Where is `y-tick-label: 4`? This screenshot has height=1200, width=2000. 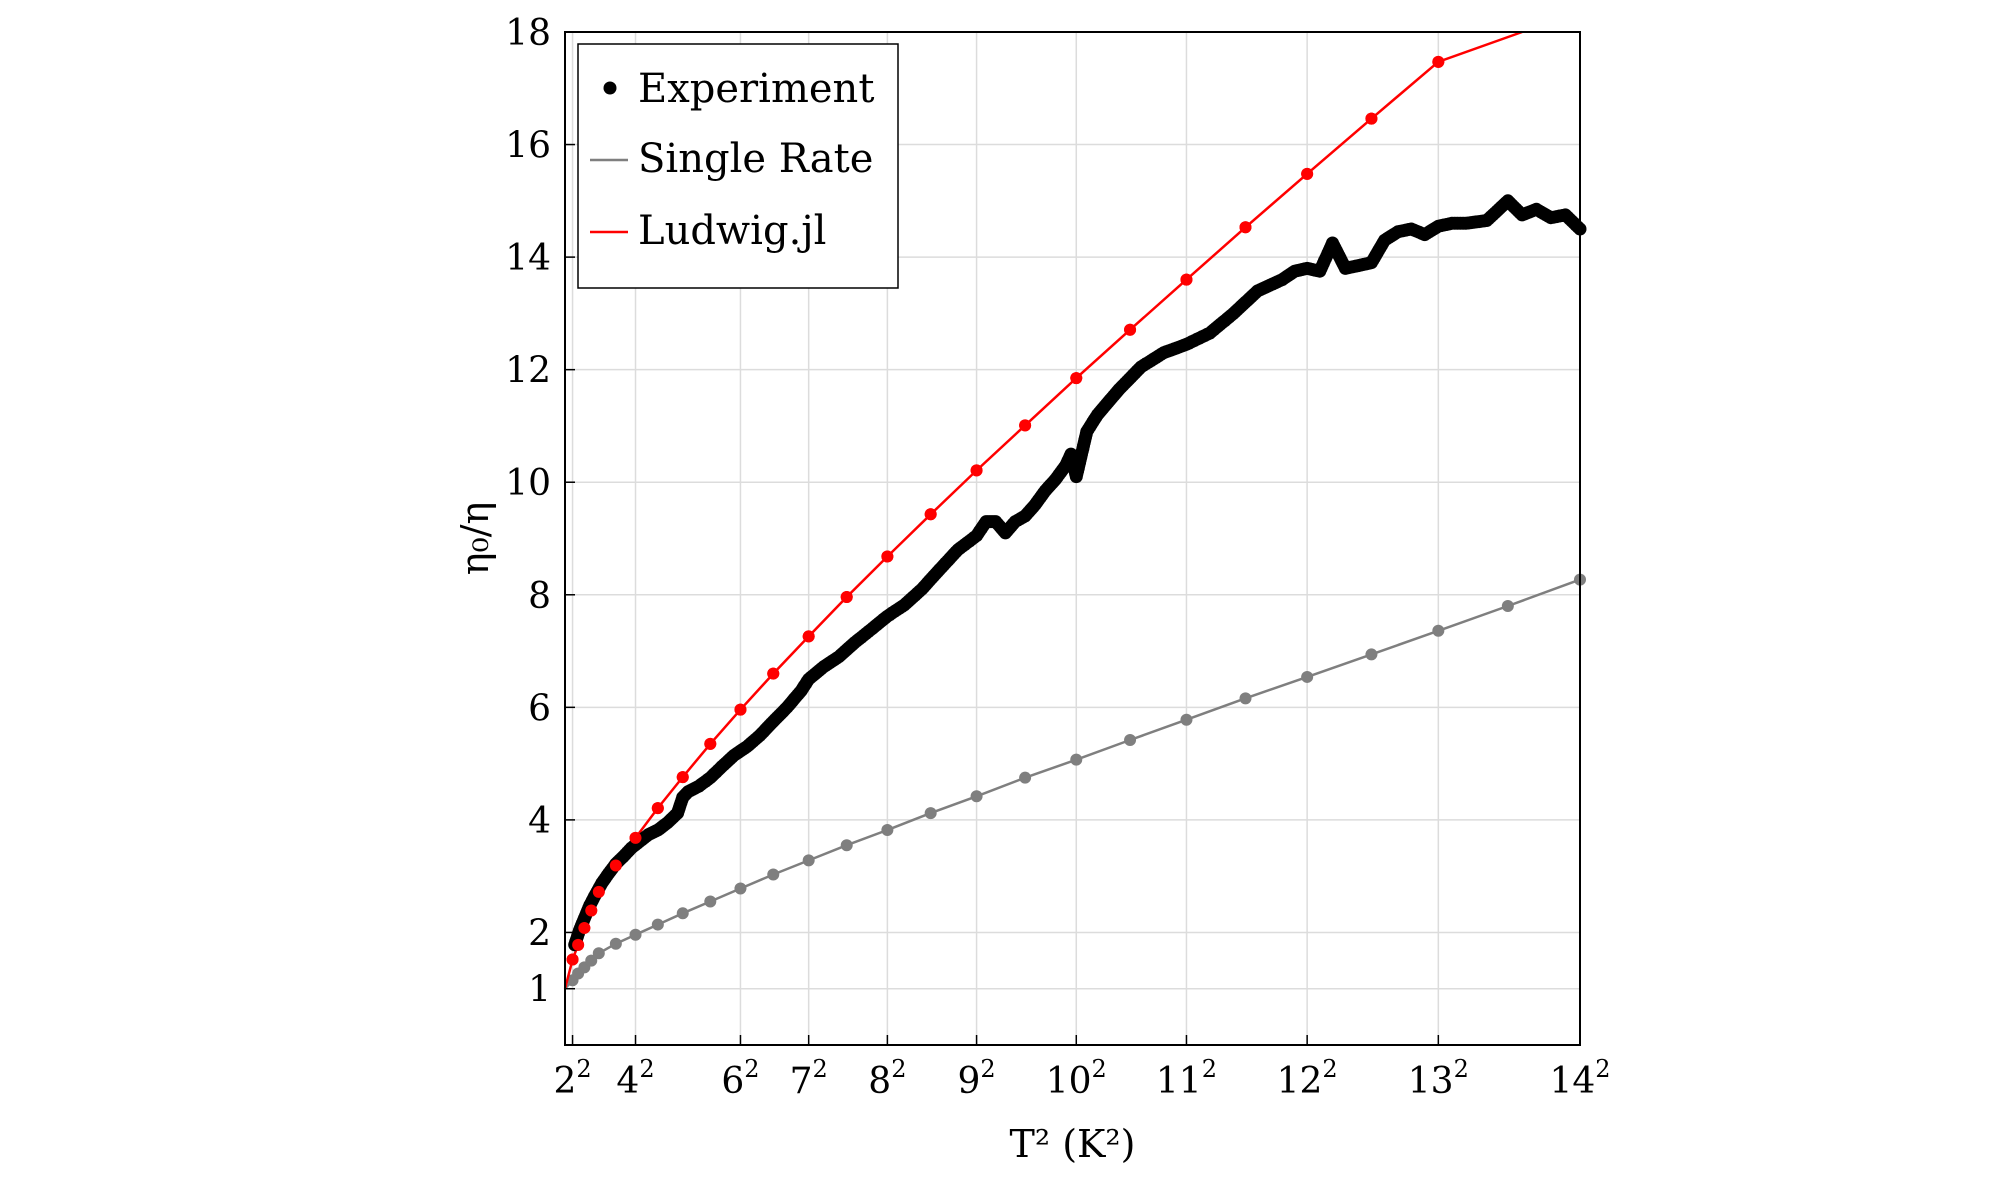
y-tick-label: 4 is located at coordinates (539, 821).